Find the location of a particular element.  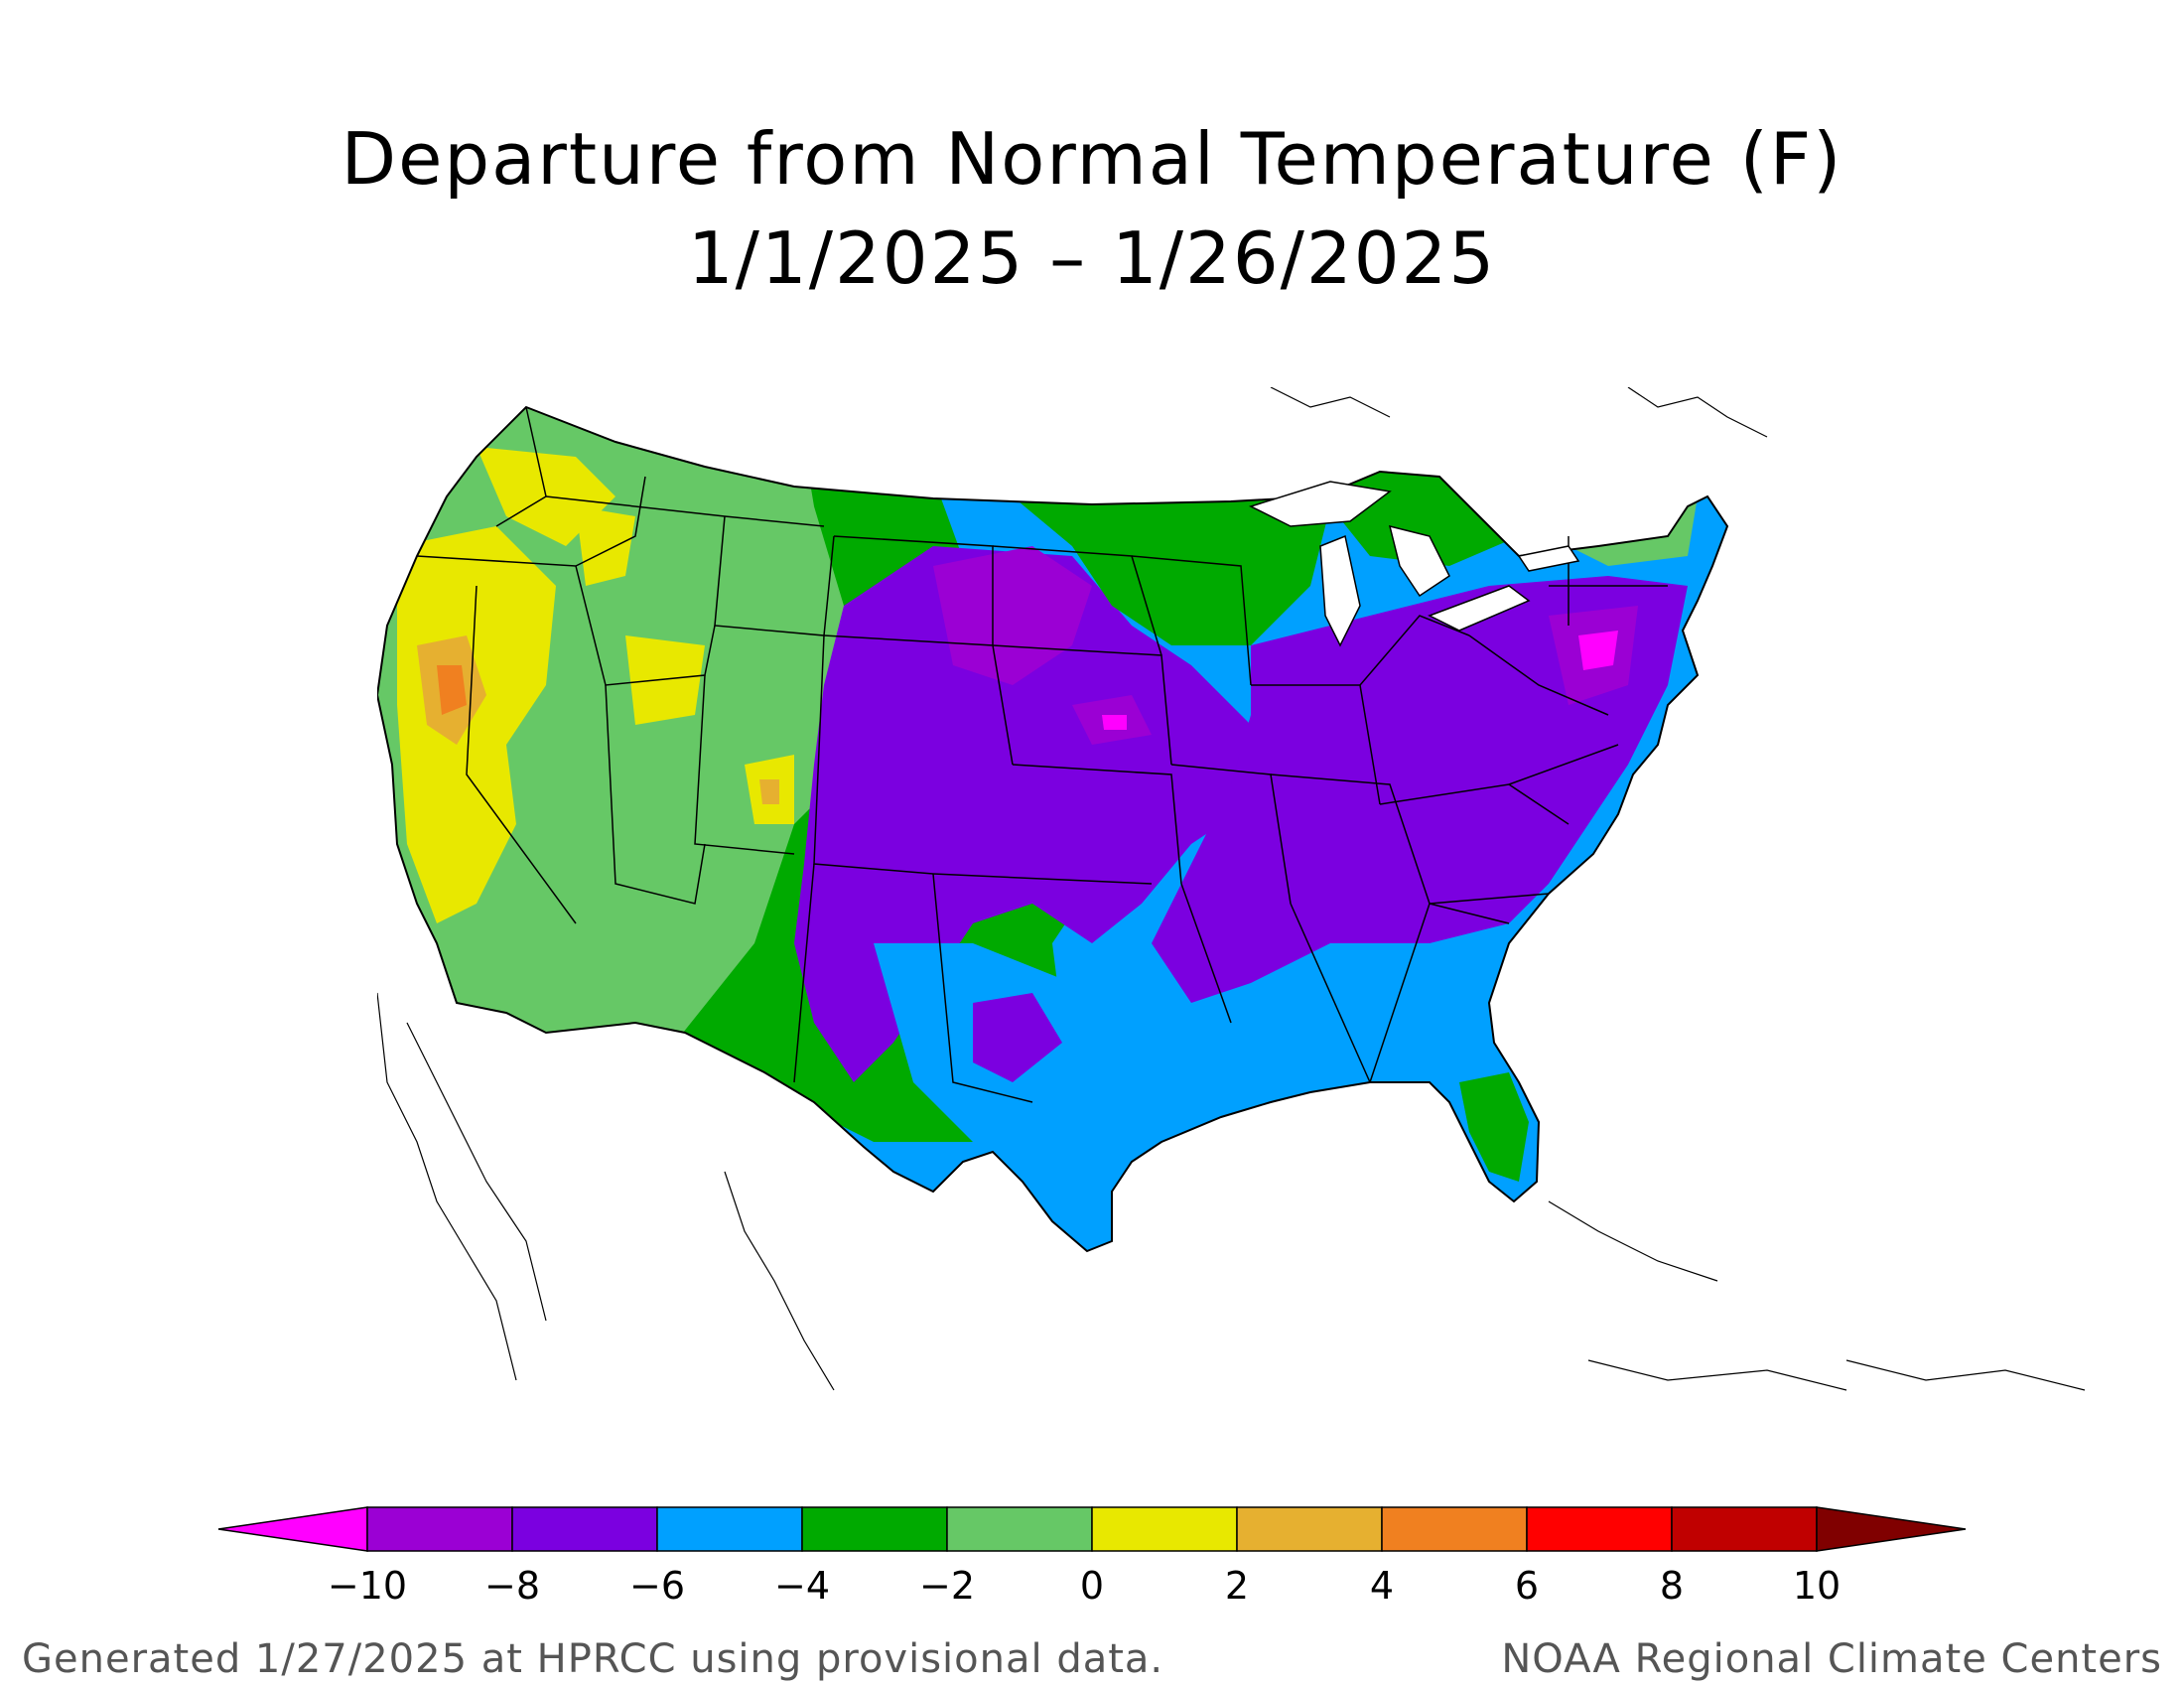

map-date-range: 1/1/2025 – 1/26/2025 is located at coordinates (1092, 258).